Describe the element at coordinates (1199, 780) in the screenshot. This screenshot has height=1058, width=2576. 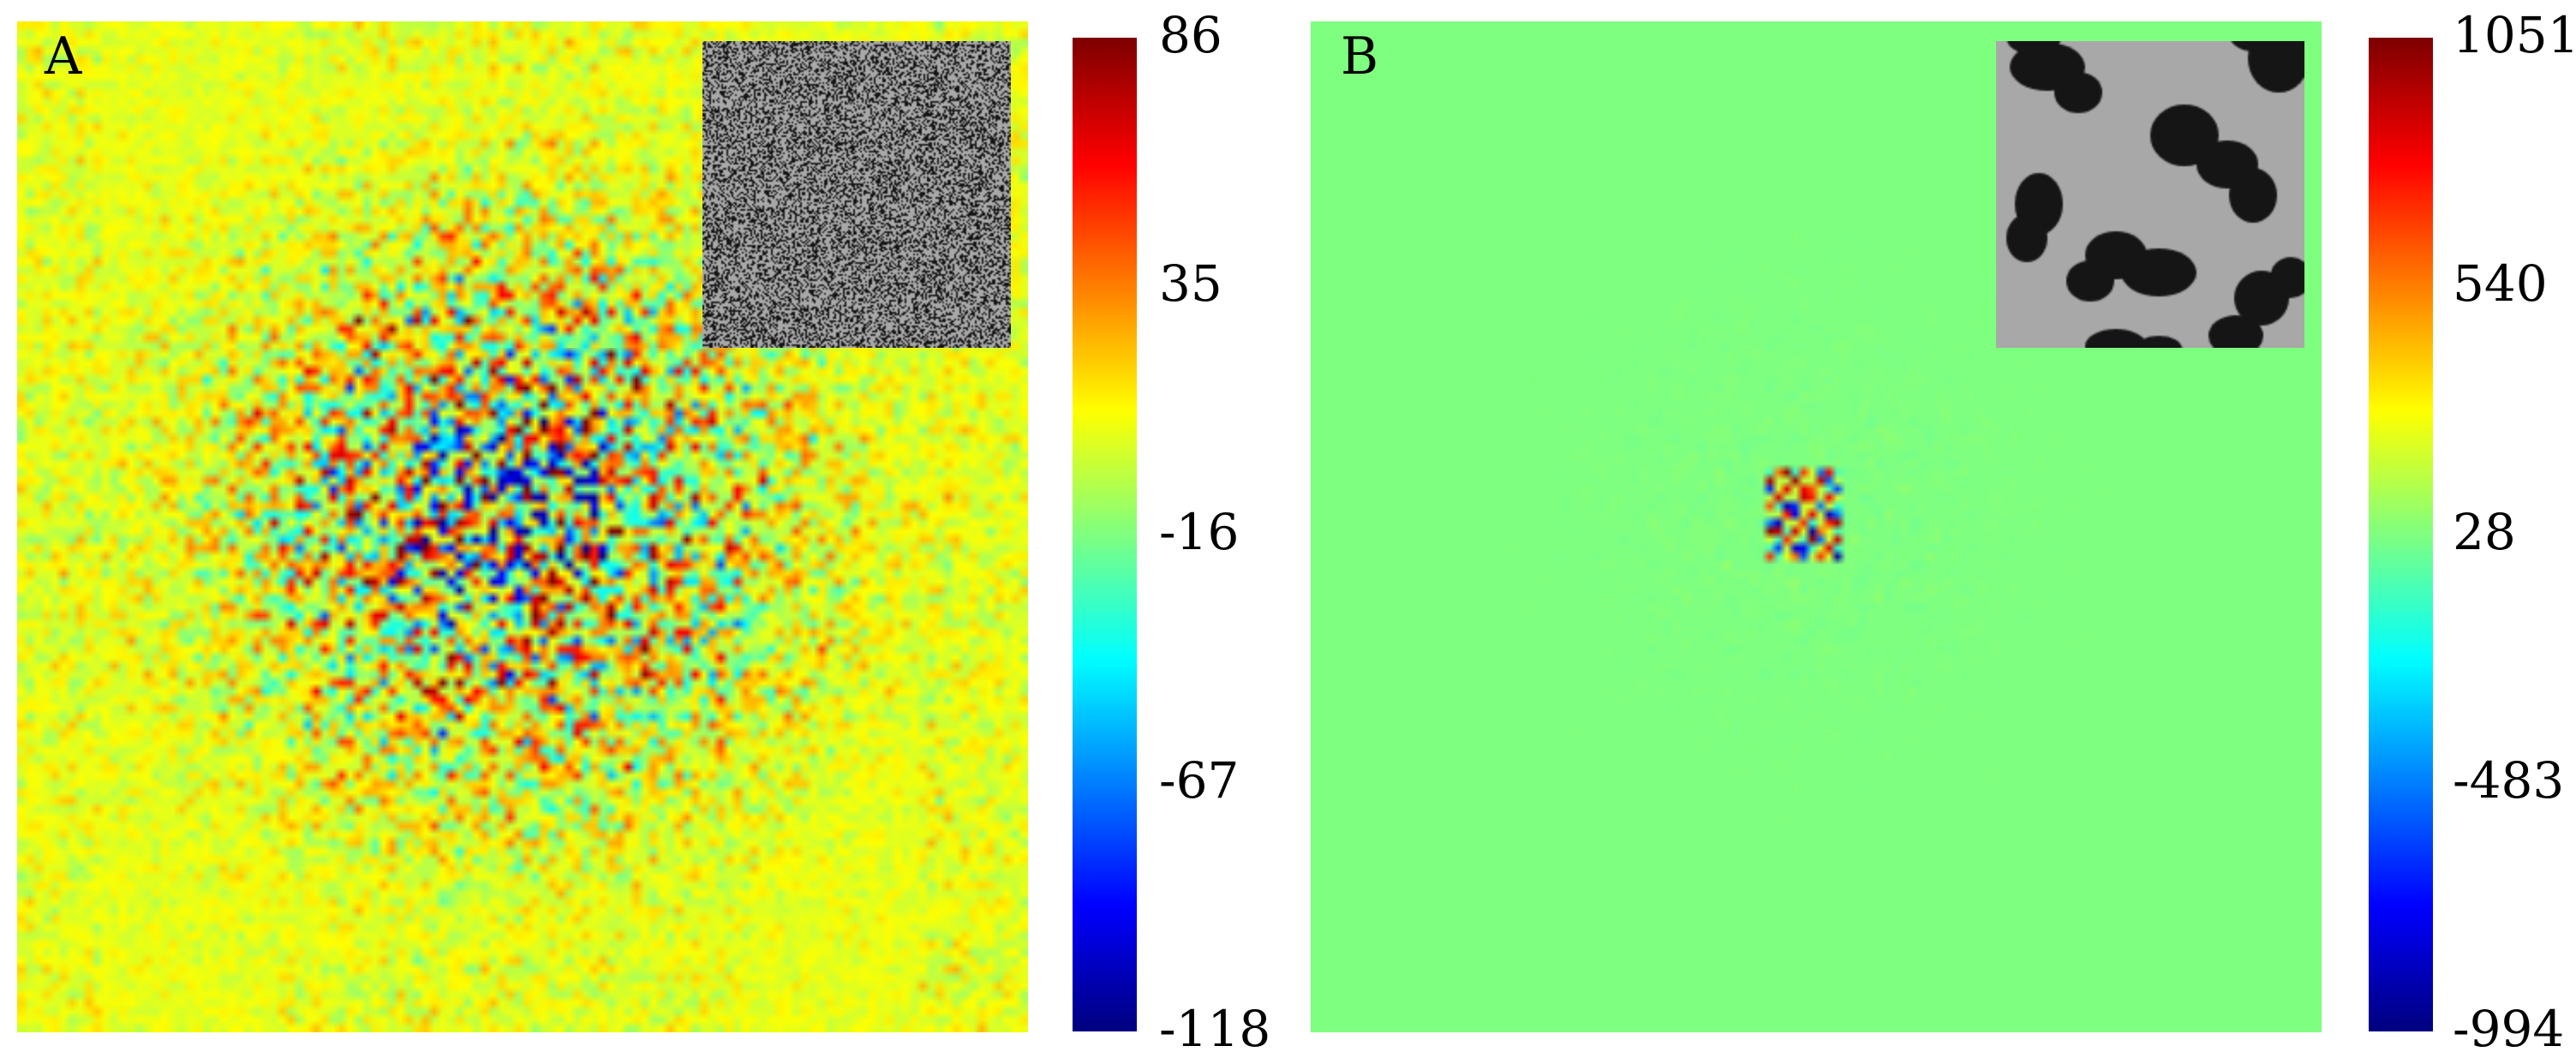
I see `colorbar-a-tick-3: -67` at that location.